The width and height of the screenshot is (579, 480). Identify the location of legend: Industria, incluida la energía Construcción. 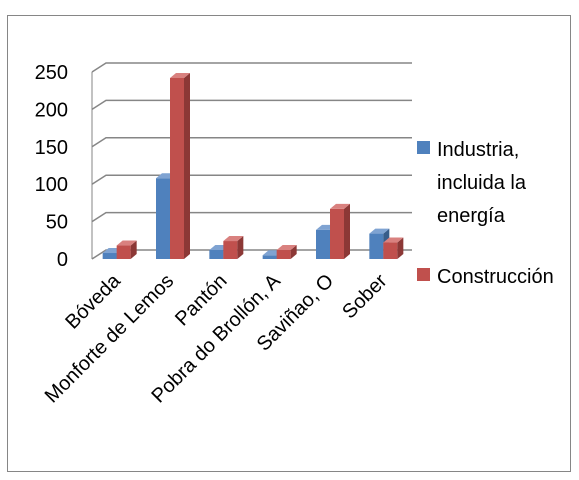
(485, 213).